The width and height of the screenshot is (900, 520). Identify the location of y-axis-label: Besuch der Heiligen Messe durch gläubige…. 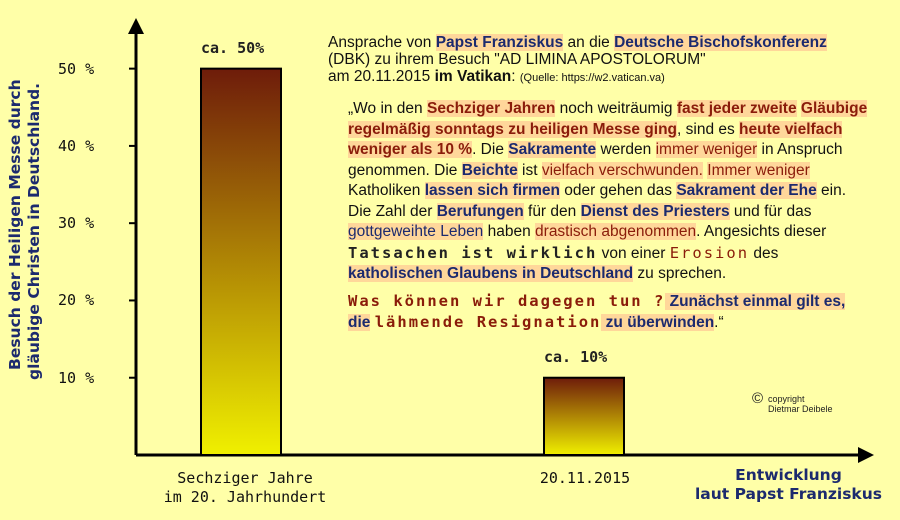
(41, 234).